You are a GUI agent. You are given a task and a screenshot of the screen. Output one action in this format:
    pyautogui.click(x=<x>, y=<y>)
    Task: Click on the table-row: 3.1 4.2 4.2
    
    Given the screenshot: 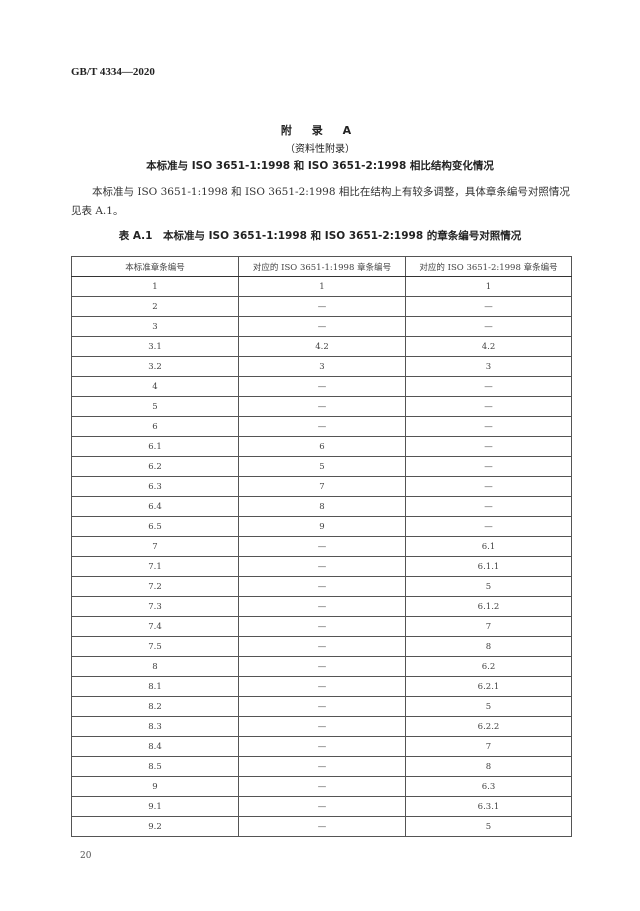 What is the action you would take?
    pyautogui.click(x=321, y=346)
    